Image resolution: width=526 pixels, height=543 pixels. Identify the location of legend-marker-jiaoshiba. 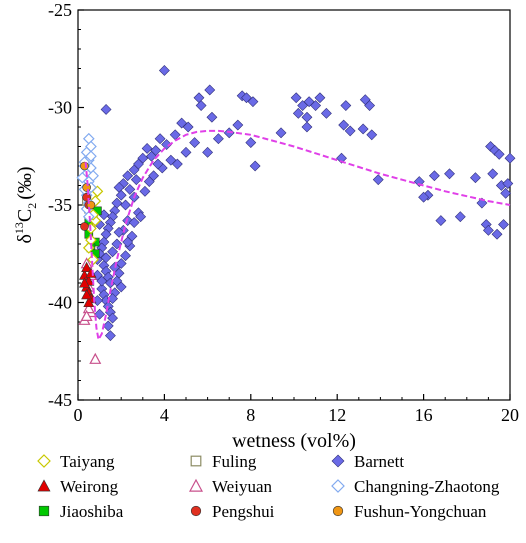
(44, 511).